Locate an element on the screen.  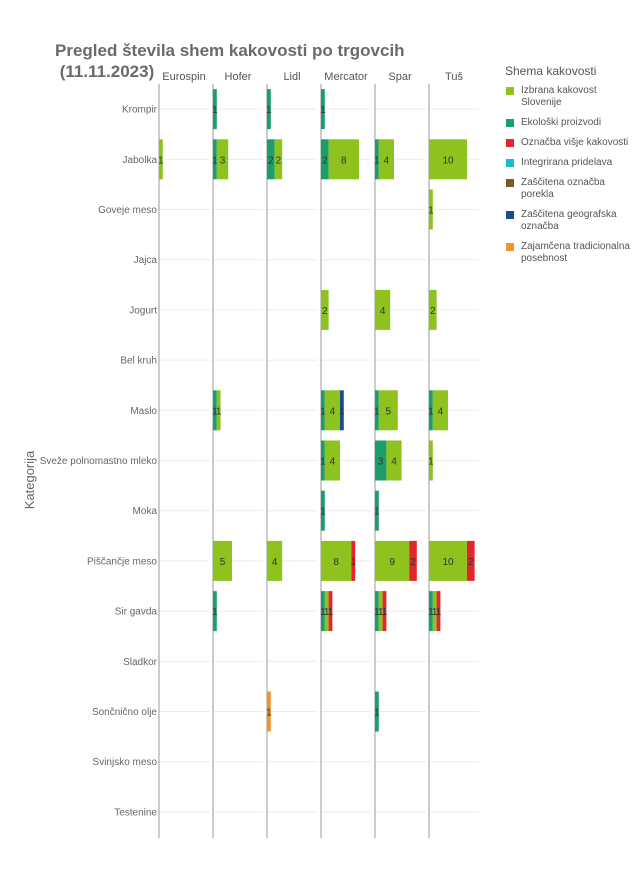
facet-header-eurospin: Eurospin is located at coordinates (183, 77).